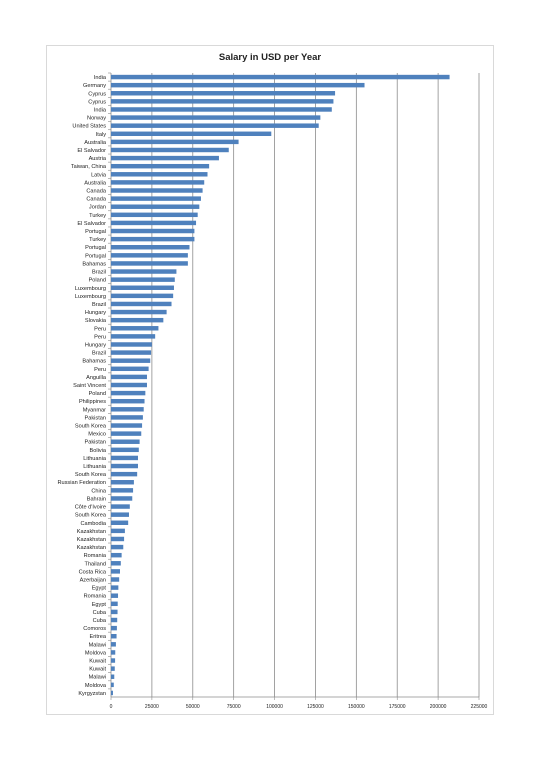 The width and height of the screenshot is (540, 764). I want to click on category-label: Azerbaijan, so click(93, 580).